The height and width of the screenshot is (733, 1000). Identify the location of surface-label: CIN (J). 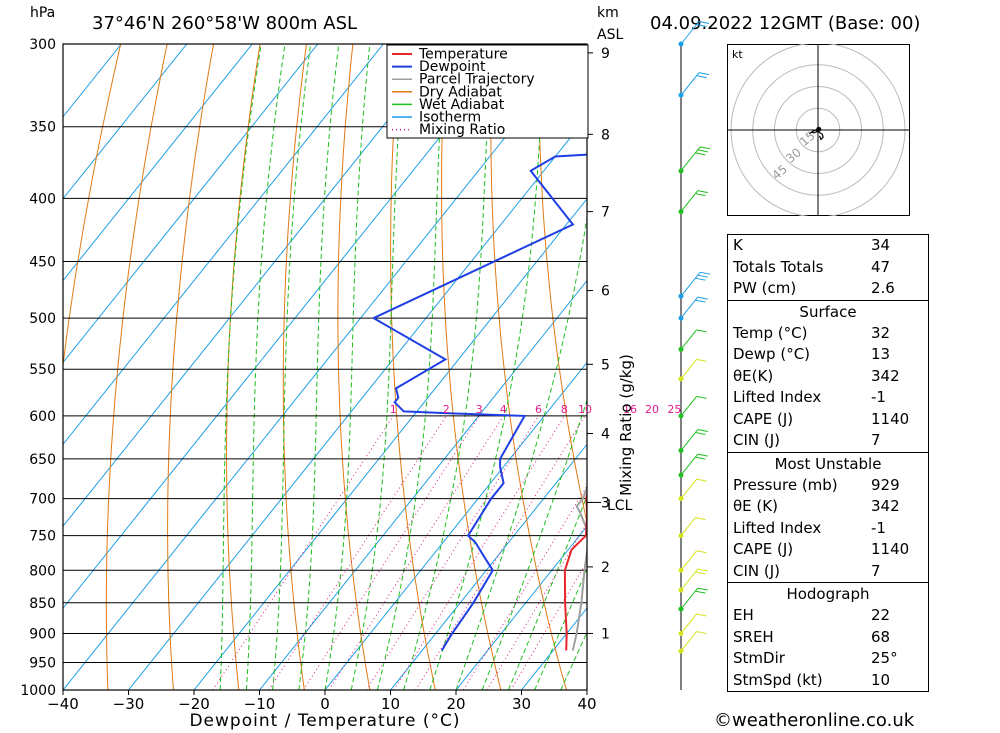
(757, 440).